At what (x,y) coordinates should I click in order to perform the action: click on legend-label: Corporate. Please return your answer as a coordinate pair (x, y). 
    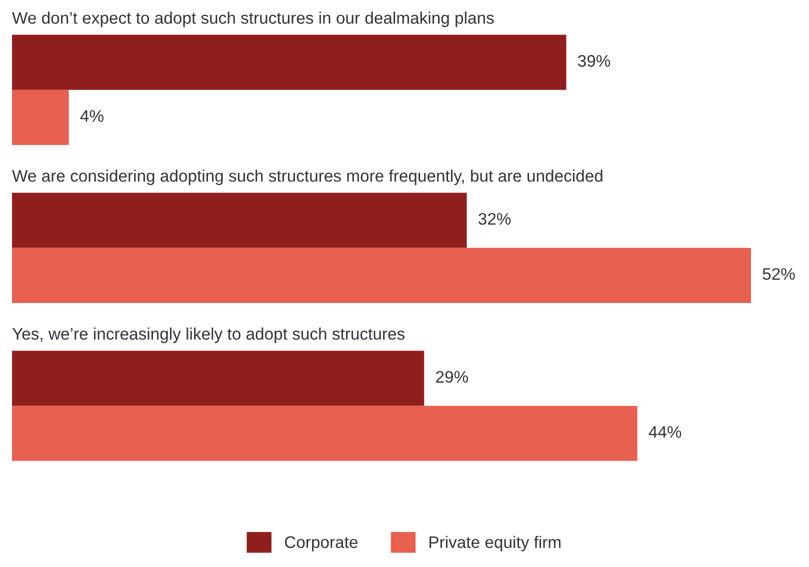
    Looking at the image, I should click on (321, 544).